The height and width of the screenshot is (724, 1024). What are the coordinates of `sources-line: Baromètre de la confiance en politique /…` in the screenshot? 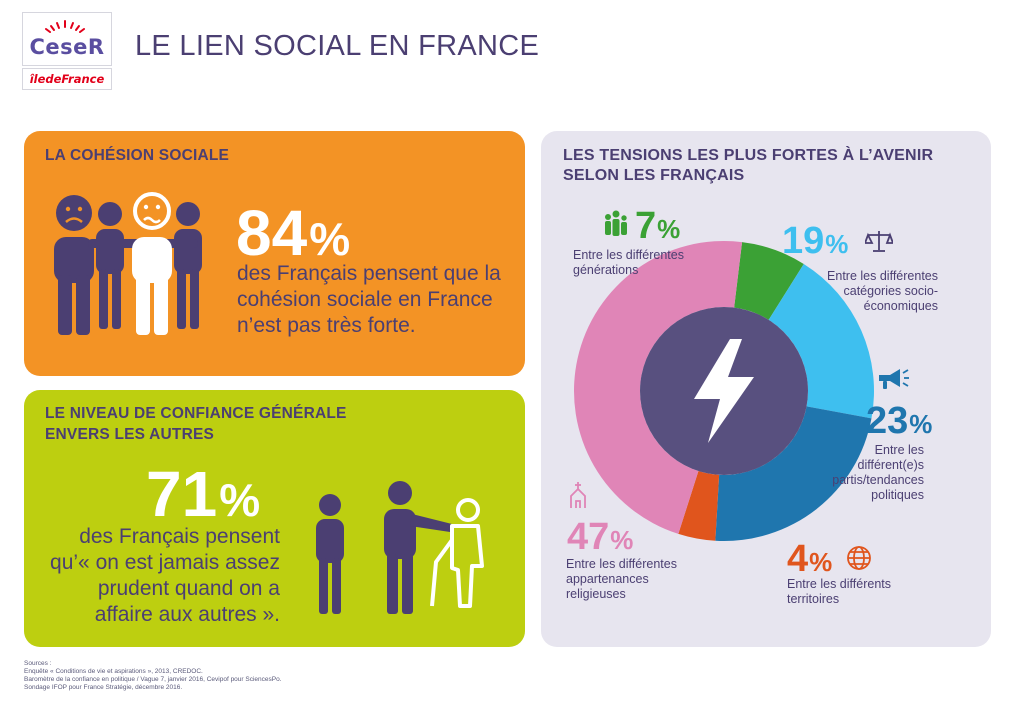 It's located at (153, 679).